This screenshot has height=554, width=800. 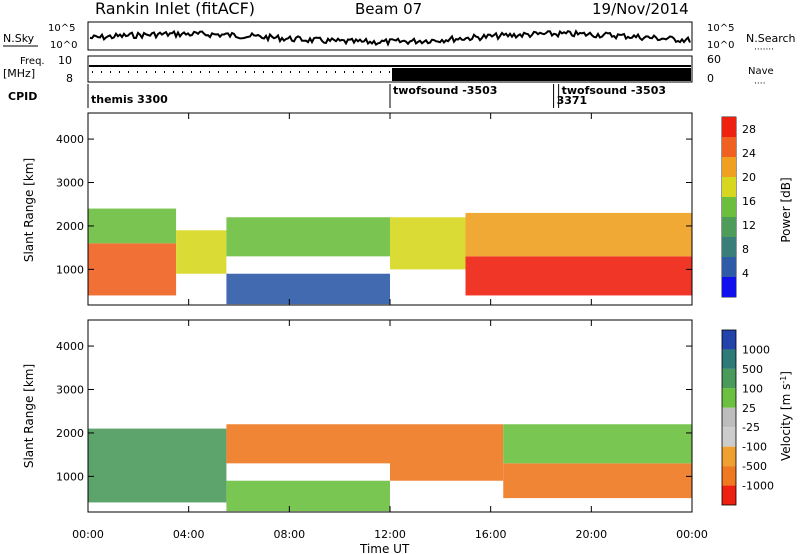 What do you see at coordinates (754, 447) in the screenshot?
I see `velocity-colorbar-tick: -100` at bounding box center [754, 447].